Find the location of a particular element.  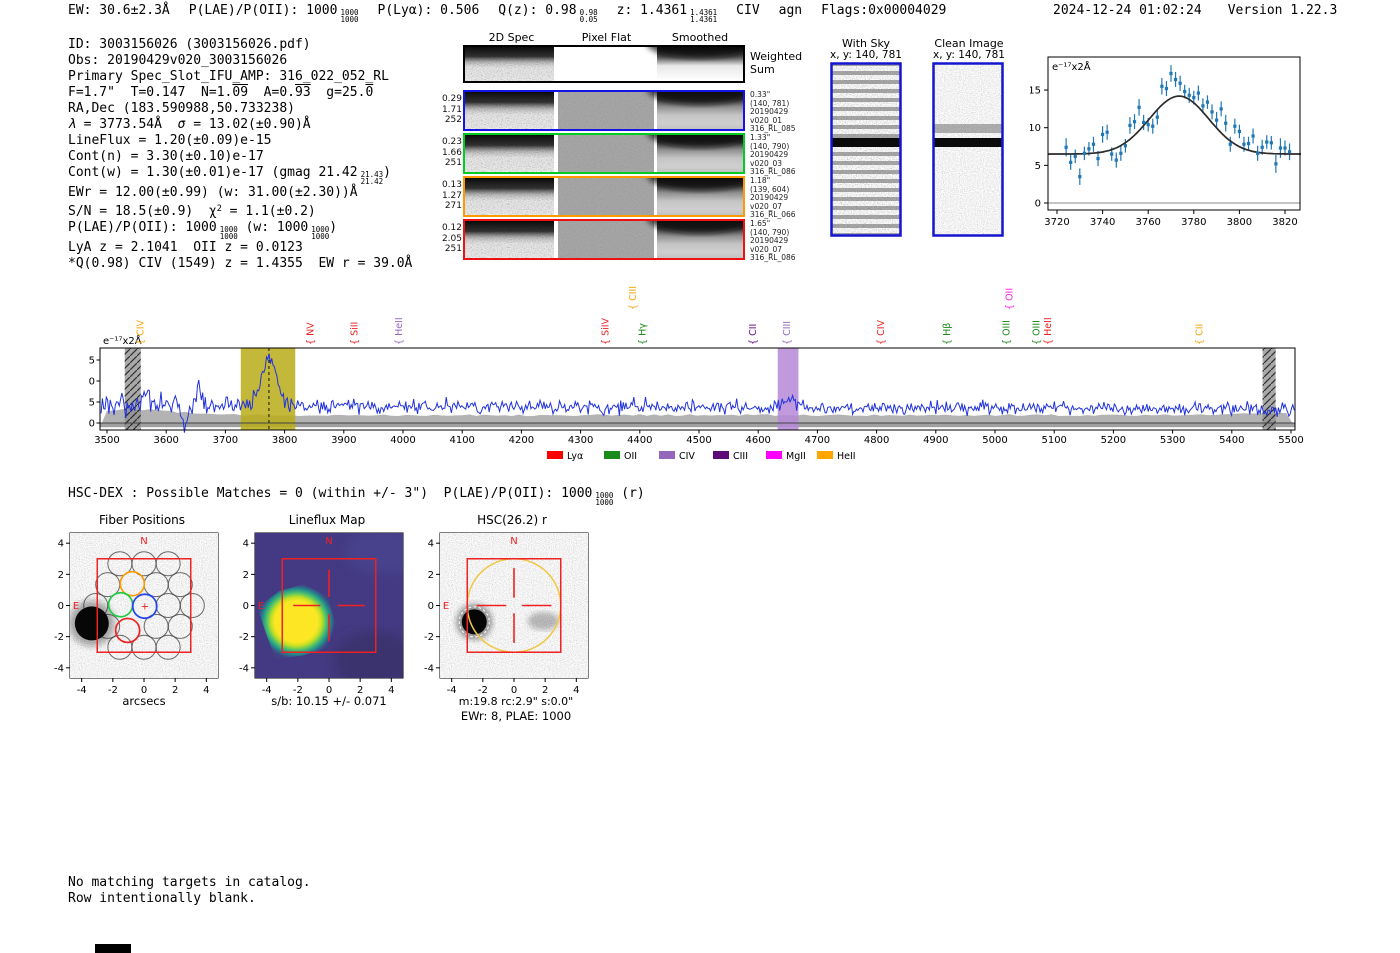

ew-value: EW: 30.6±2.3Å is located at coordinates (119, 10).